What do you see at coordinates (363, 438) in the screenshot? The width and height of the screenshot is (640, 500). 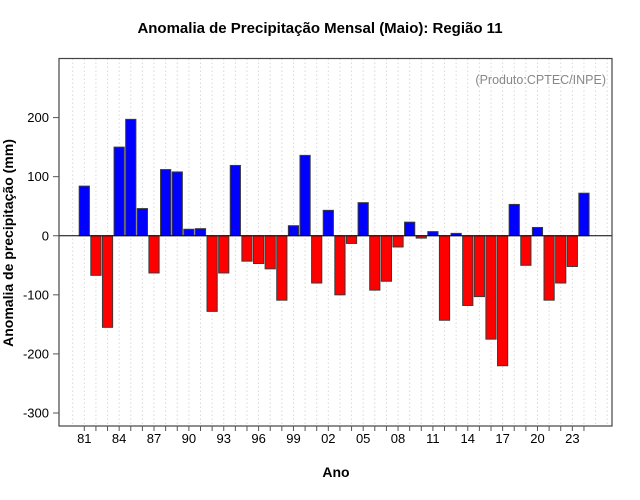 I see `x-tick-label: 05` at bounding box center [363, 438].